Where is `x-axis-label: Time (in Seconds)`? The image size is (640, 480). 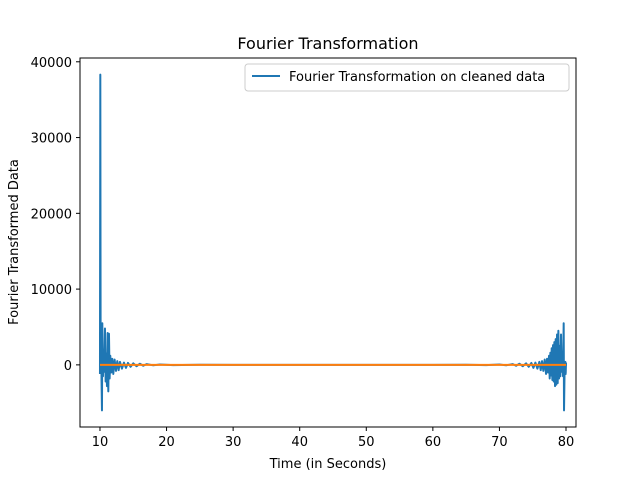
x-axis-label: Time (in Seconds) is located at coordinates (328, 464).